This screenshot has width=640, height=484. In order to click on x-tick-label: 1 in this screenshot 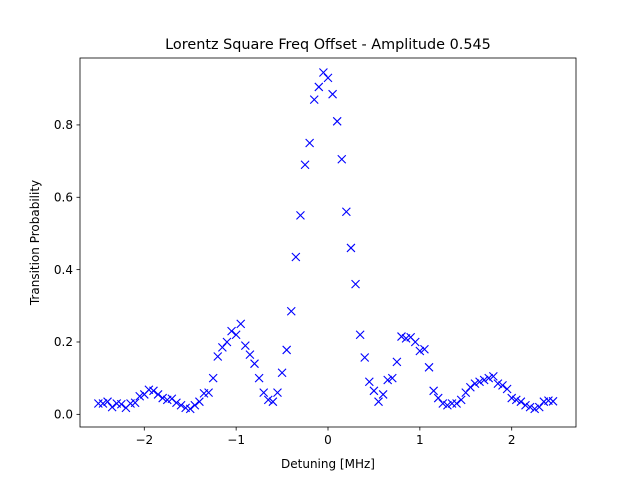, I will do `click(420, 440)`.